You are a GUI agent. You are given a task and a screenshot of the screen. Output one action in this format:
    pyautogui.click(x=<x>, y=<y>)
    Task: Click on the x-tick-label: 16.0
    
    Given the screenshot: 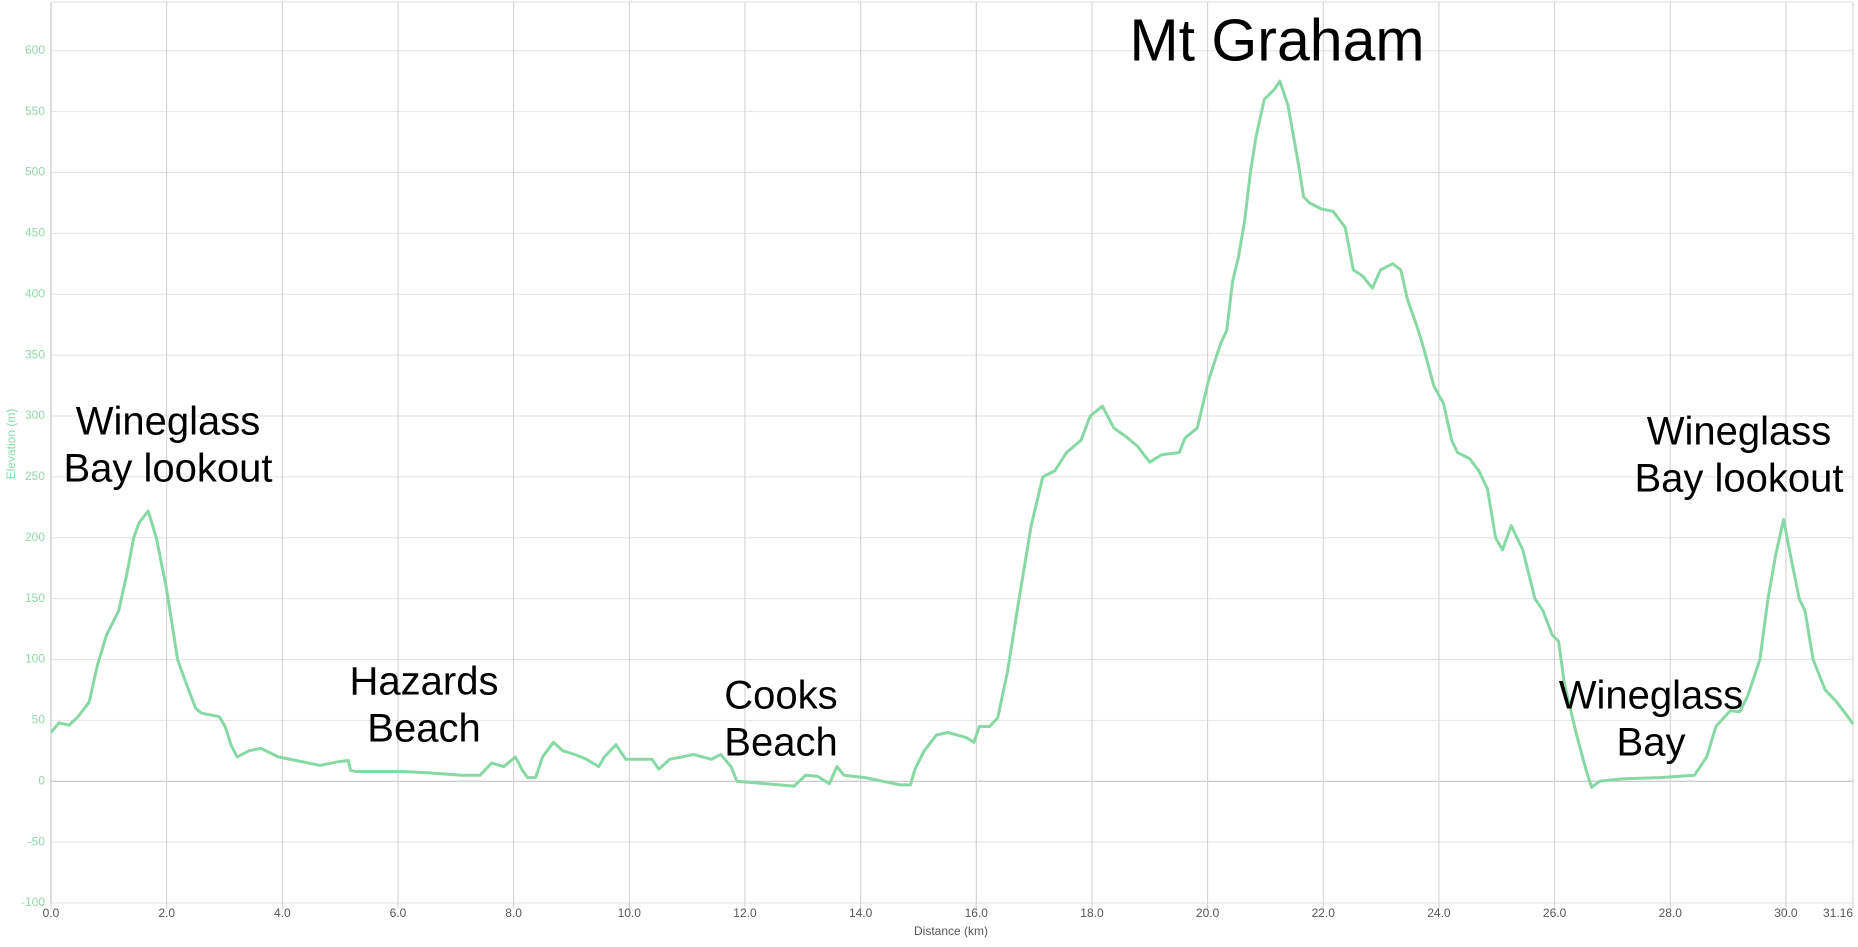 What is the action you would take?
    pyautogui.click(x=977, y=913)
    